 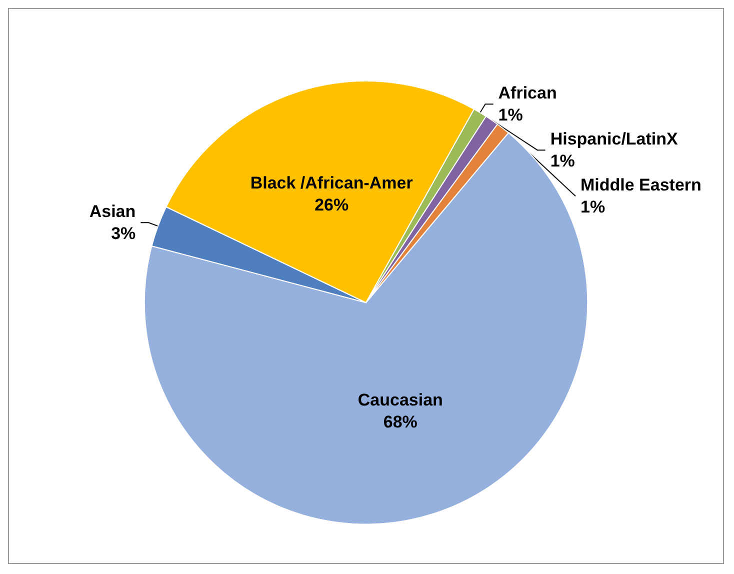 What do you see at coordinates (527, 93) in the screenshot?
I see `slice-label: African` at bounding box center [527, 93].